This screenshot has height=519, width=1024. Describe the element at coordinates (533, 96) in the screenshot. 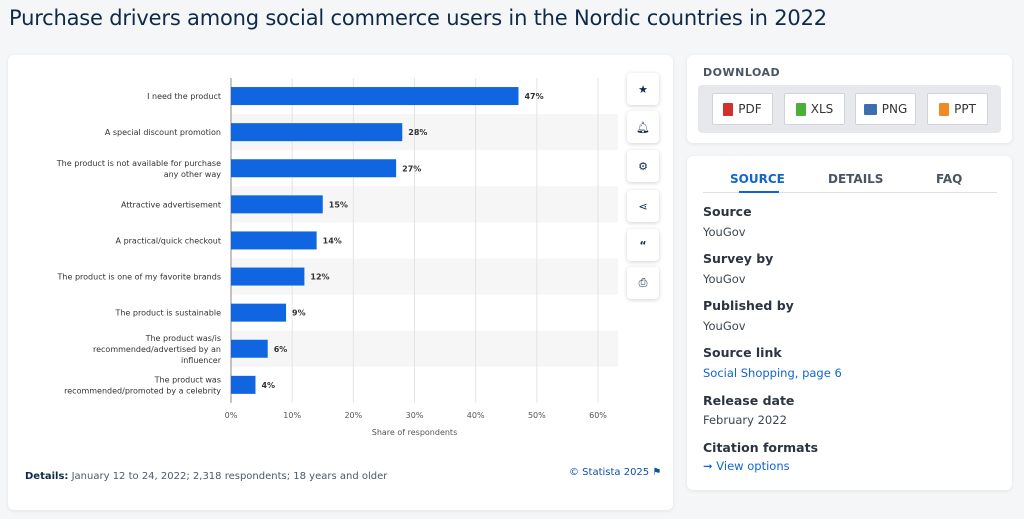

I see `data-label: 47%` at that location.